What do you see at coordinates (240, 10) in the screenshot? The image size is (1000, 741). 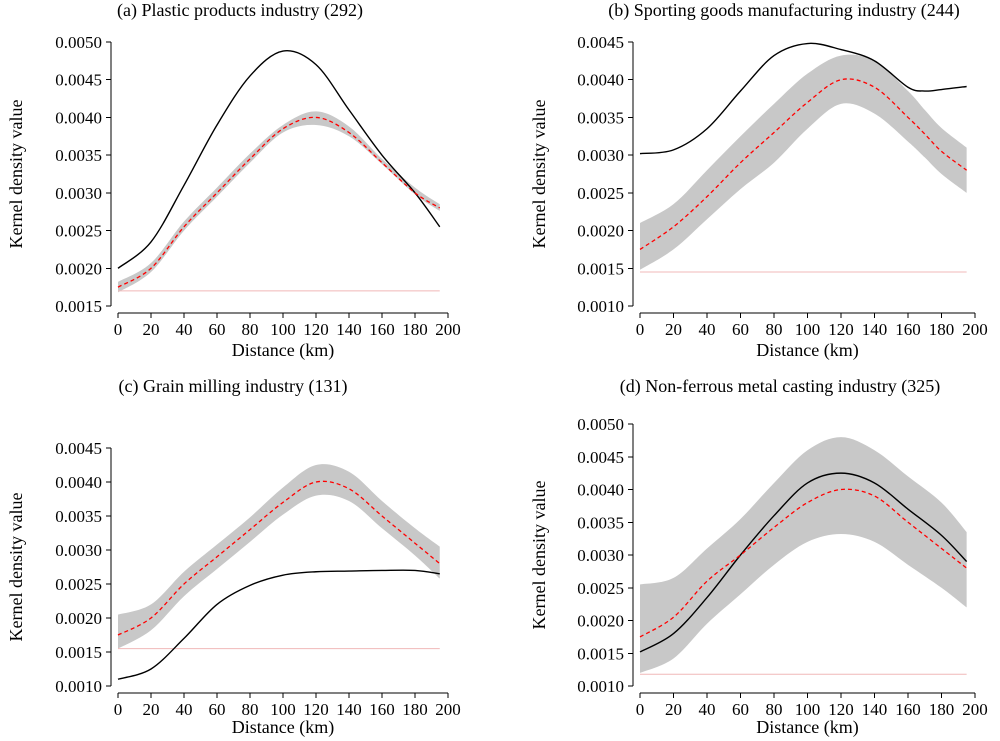 I see `chart-title: (a) Plastic products industry (292)` at bounding box center [240, 10].